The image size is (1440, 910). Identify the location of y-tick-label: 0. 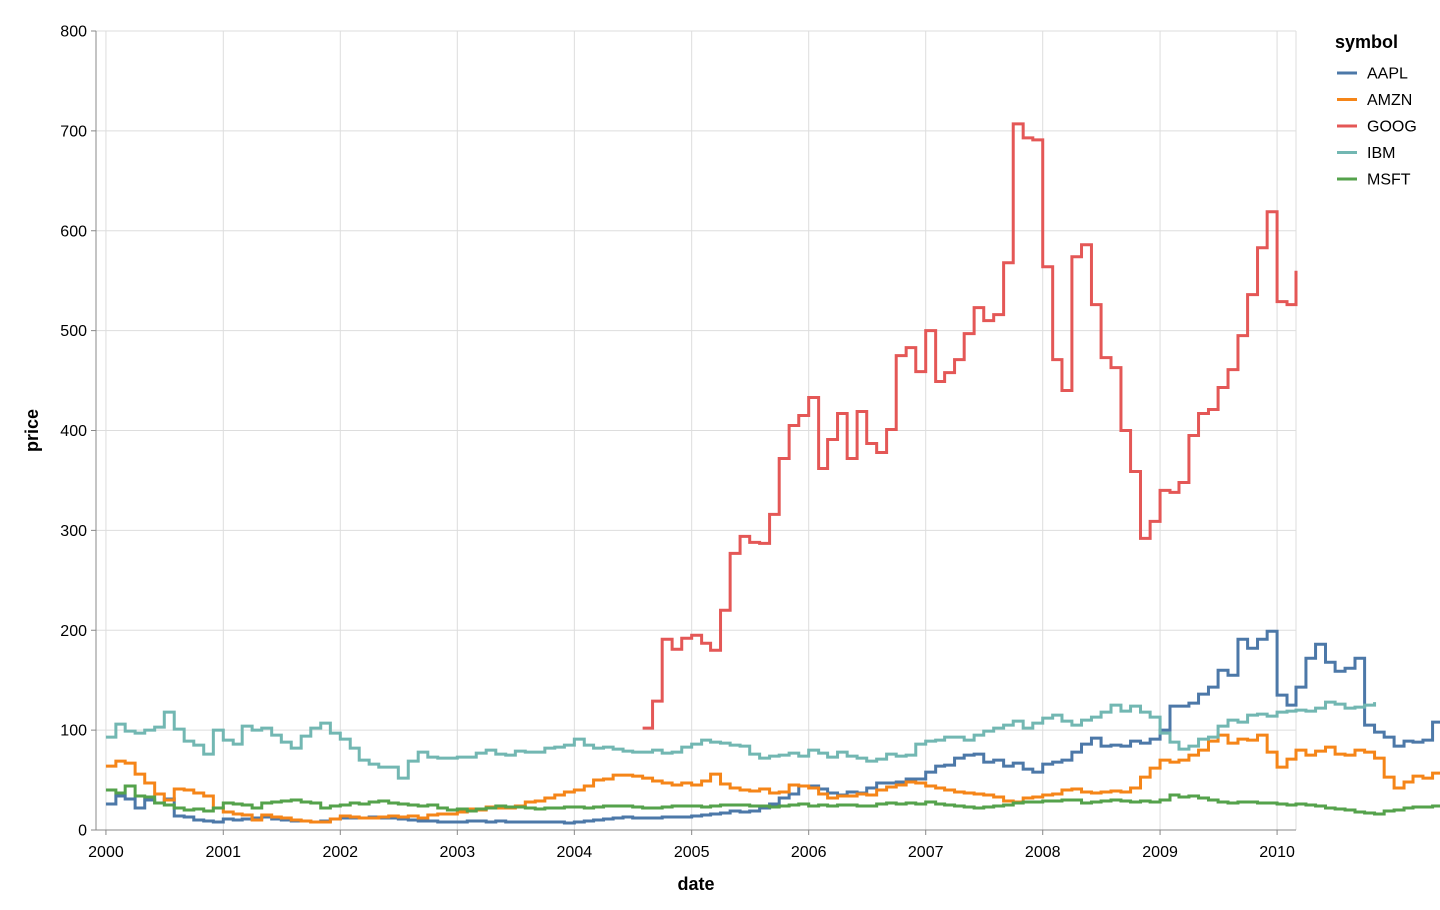
(82, 831).